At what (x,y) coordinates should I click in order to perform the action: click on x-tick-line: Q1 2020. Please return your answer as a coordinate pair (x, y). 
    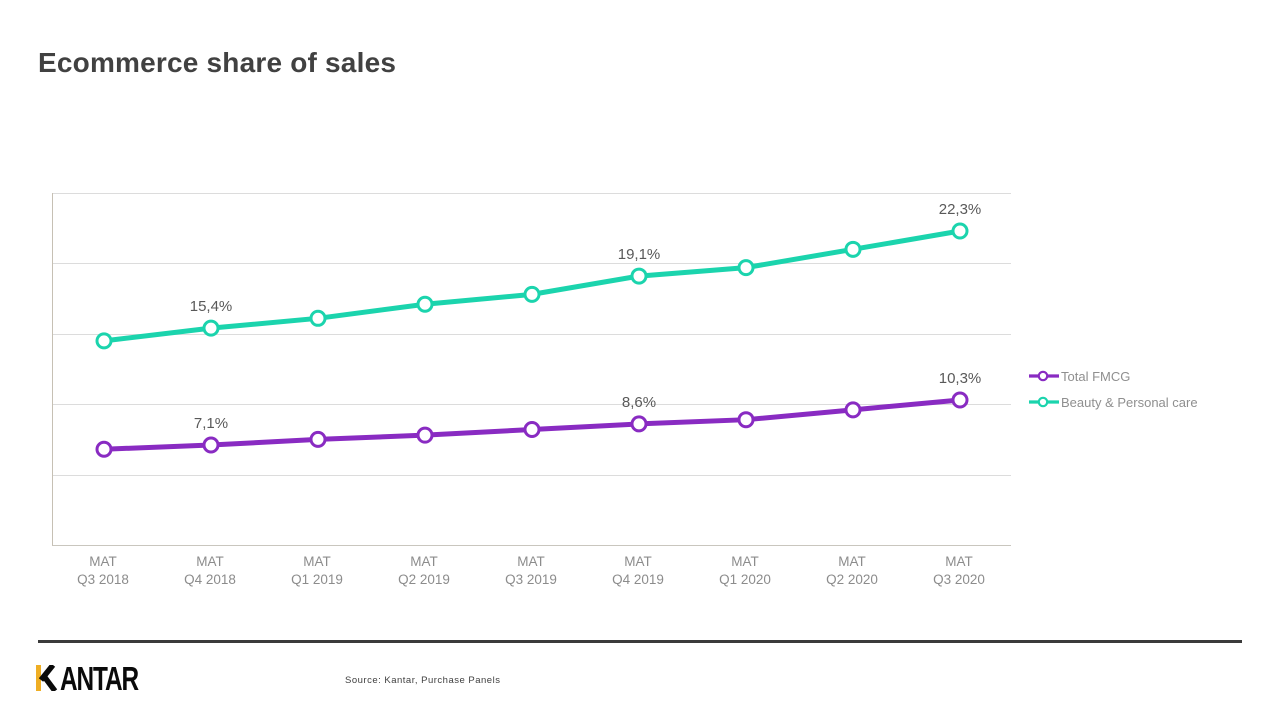
    Looking at the image, I should click on (745, 579).